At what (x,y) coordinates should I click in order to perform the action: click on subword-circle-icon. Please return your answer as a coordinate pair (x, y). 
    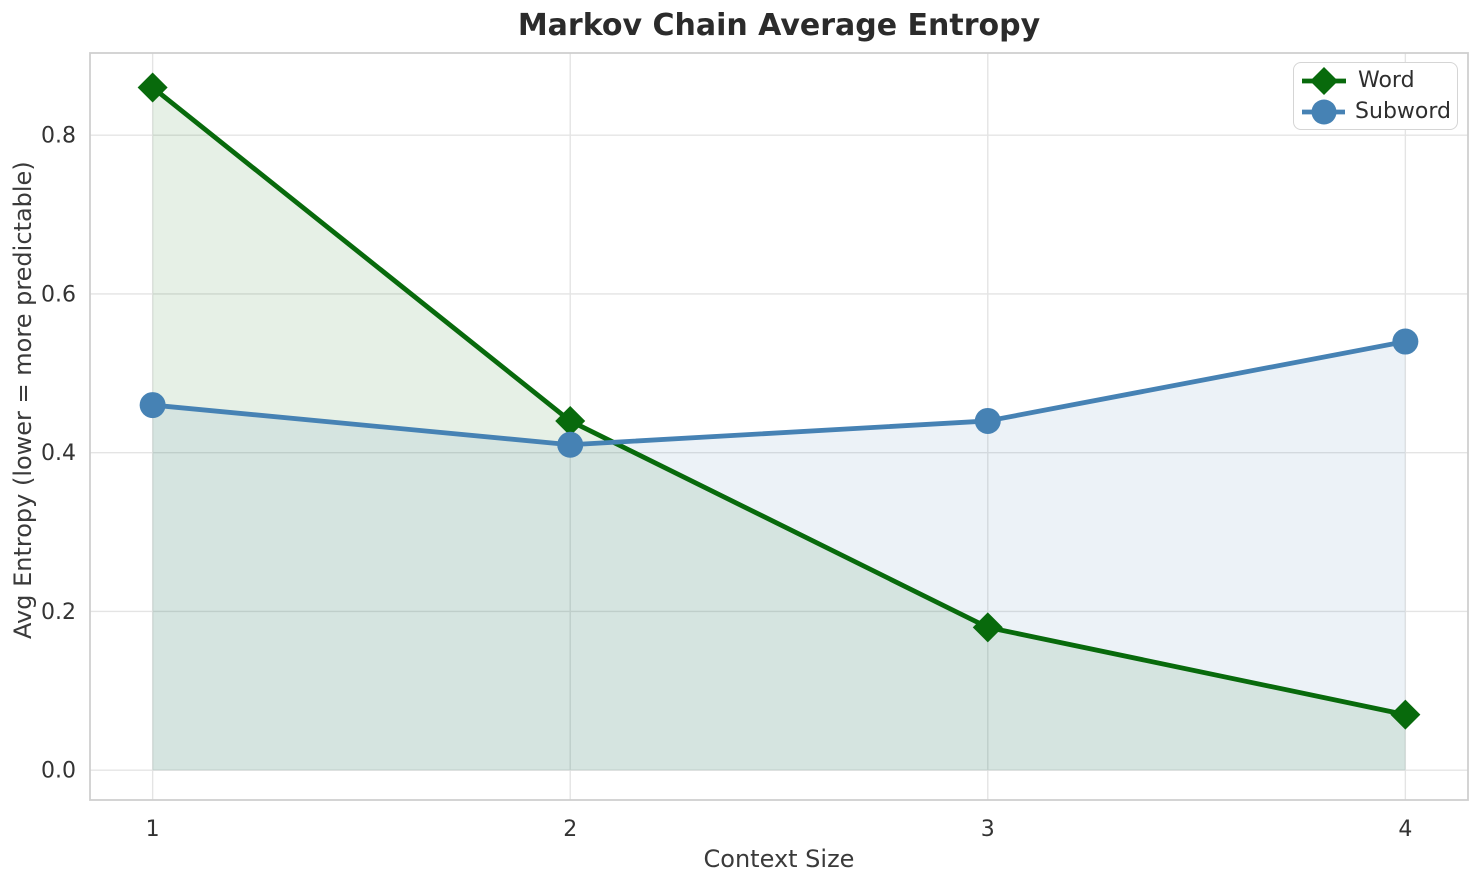
    Looking at the image, I should click on (1324, 111).